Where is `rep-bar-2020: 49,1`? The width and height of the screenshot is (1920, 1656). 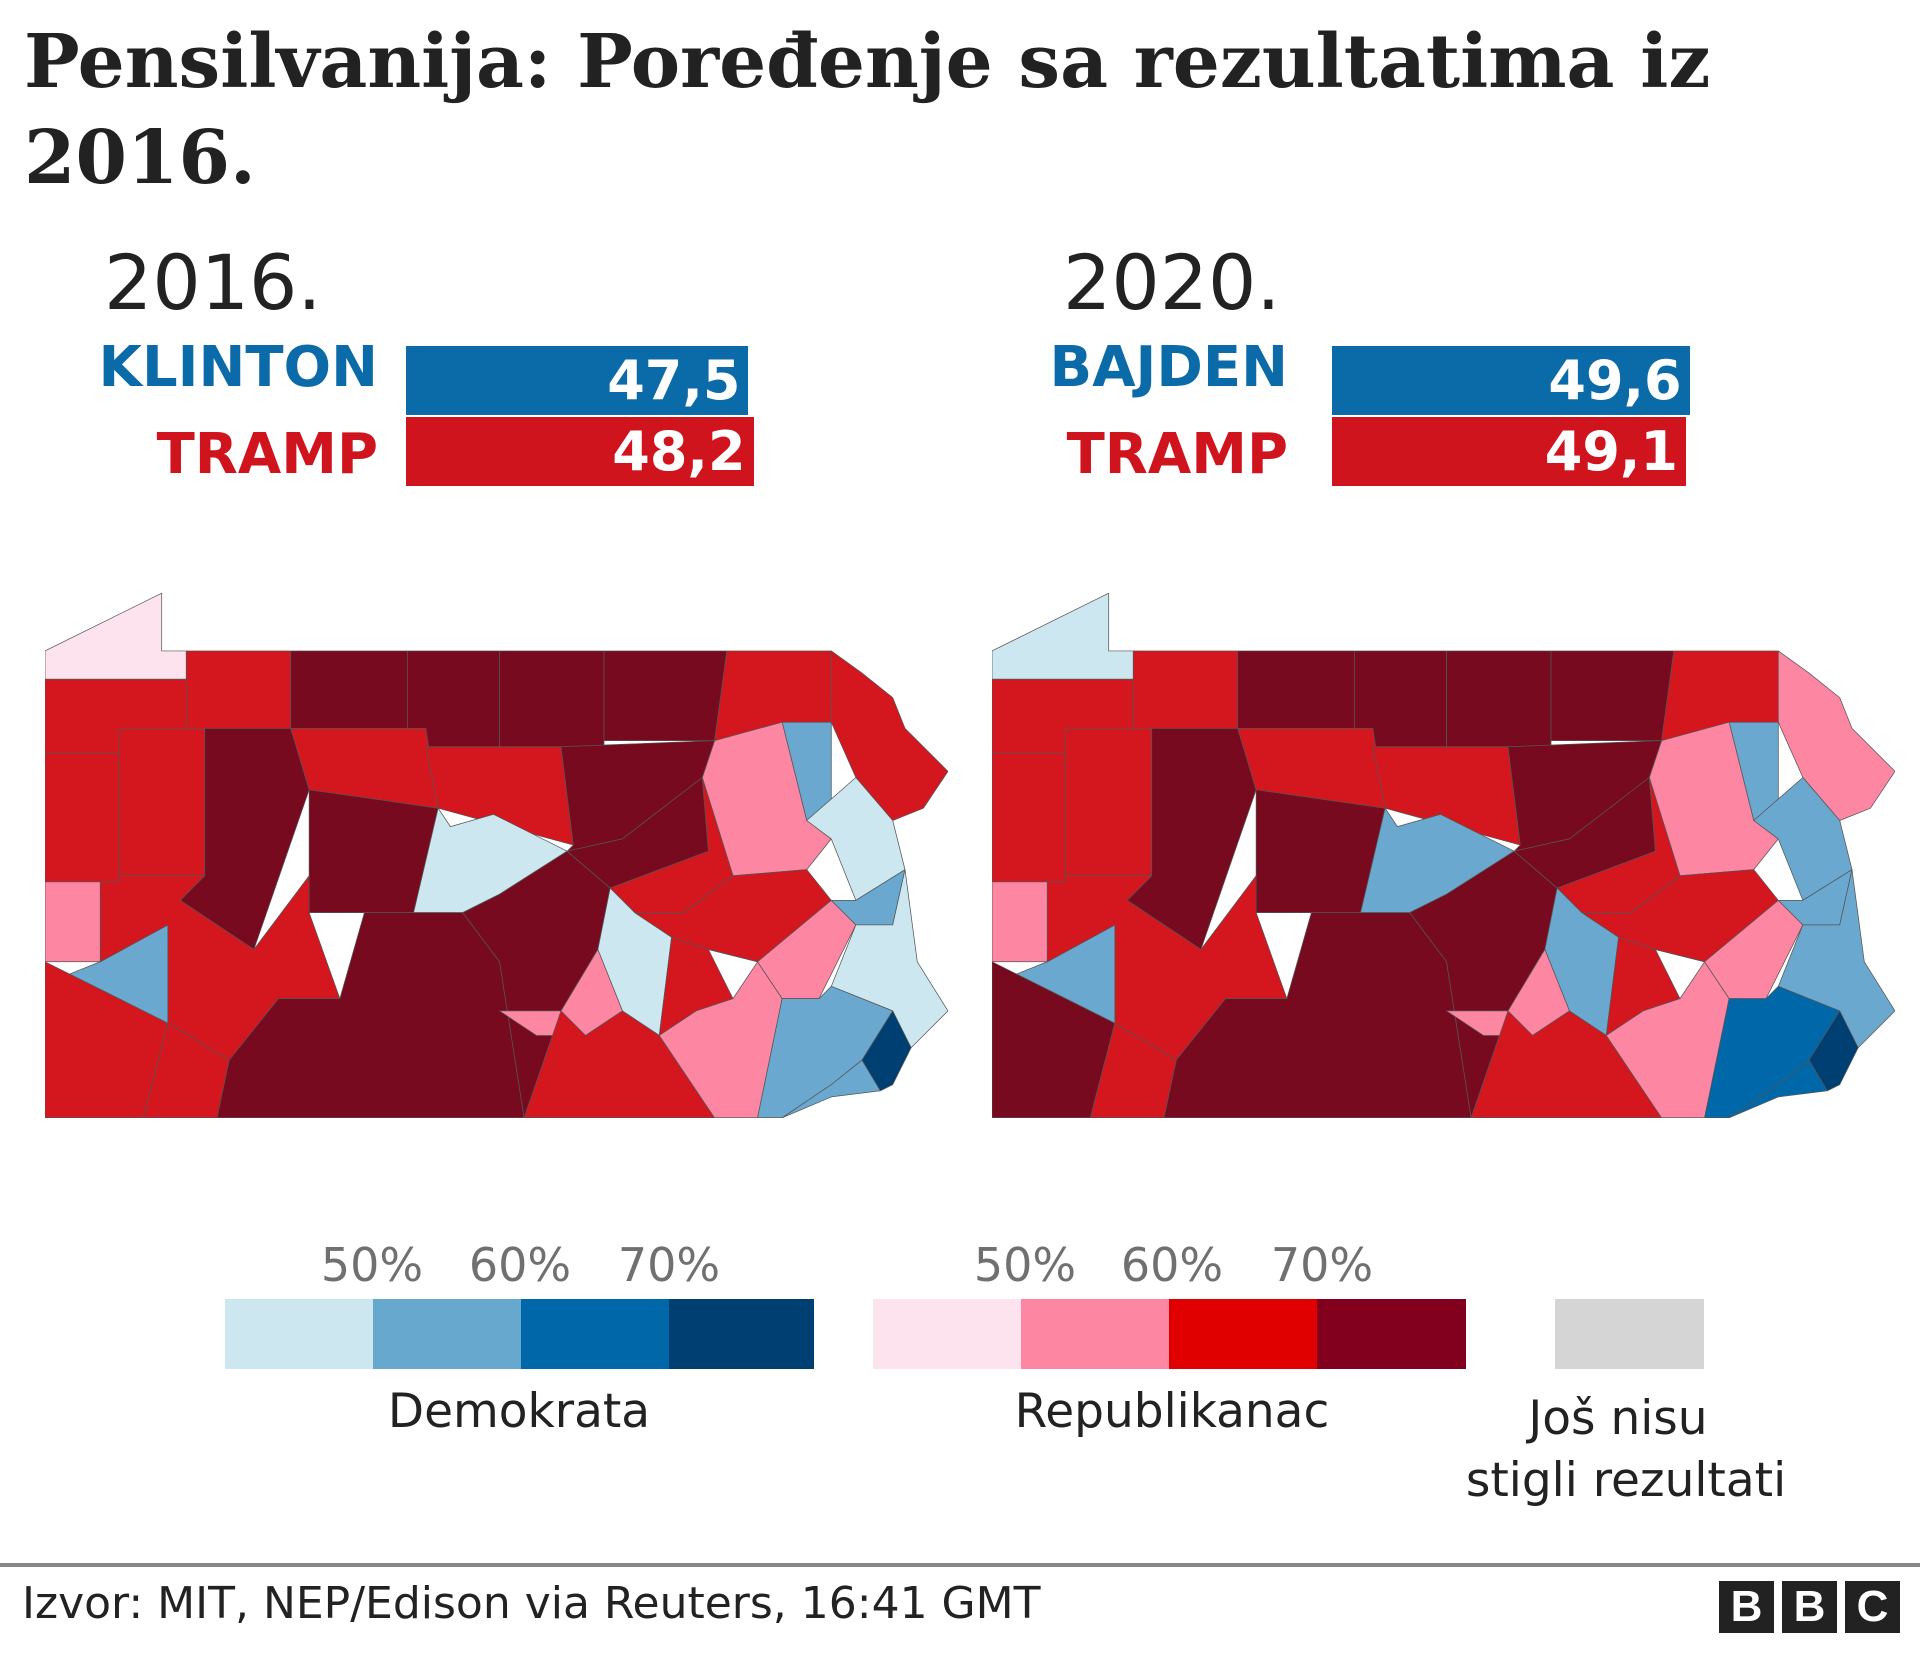
rep-bar-2020: 49,1 is located at coordinates (1509, 451).